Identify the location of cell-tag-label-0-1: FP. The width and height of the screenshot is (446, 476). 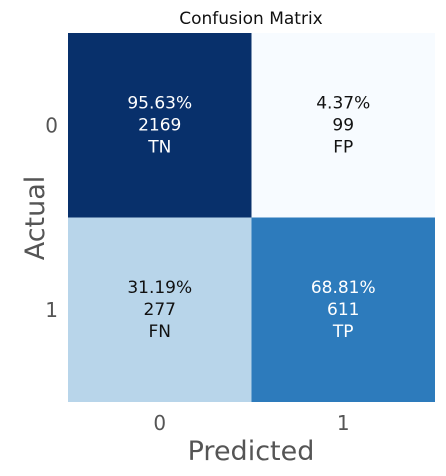
(343, 147).